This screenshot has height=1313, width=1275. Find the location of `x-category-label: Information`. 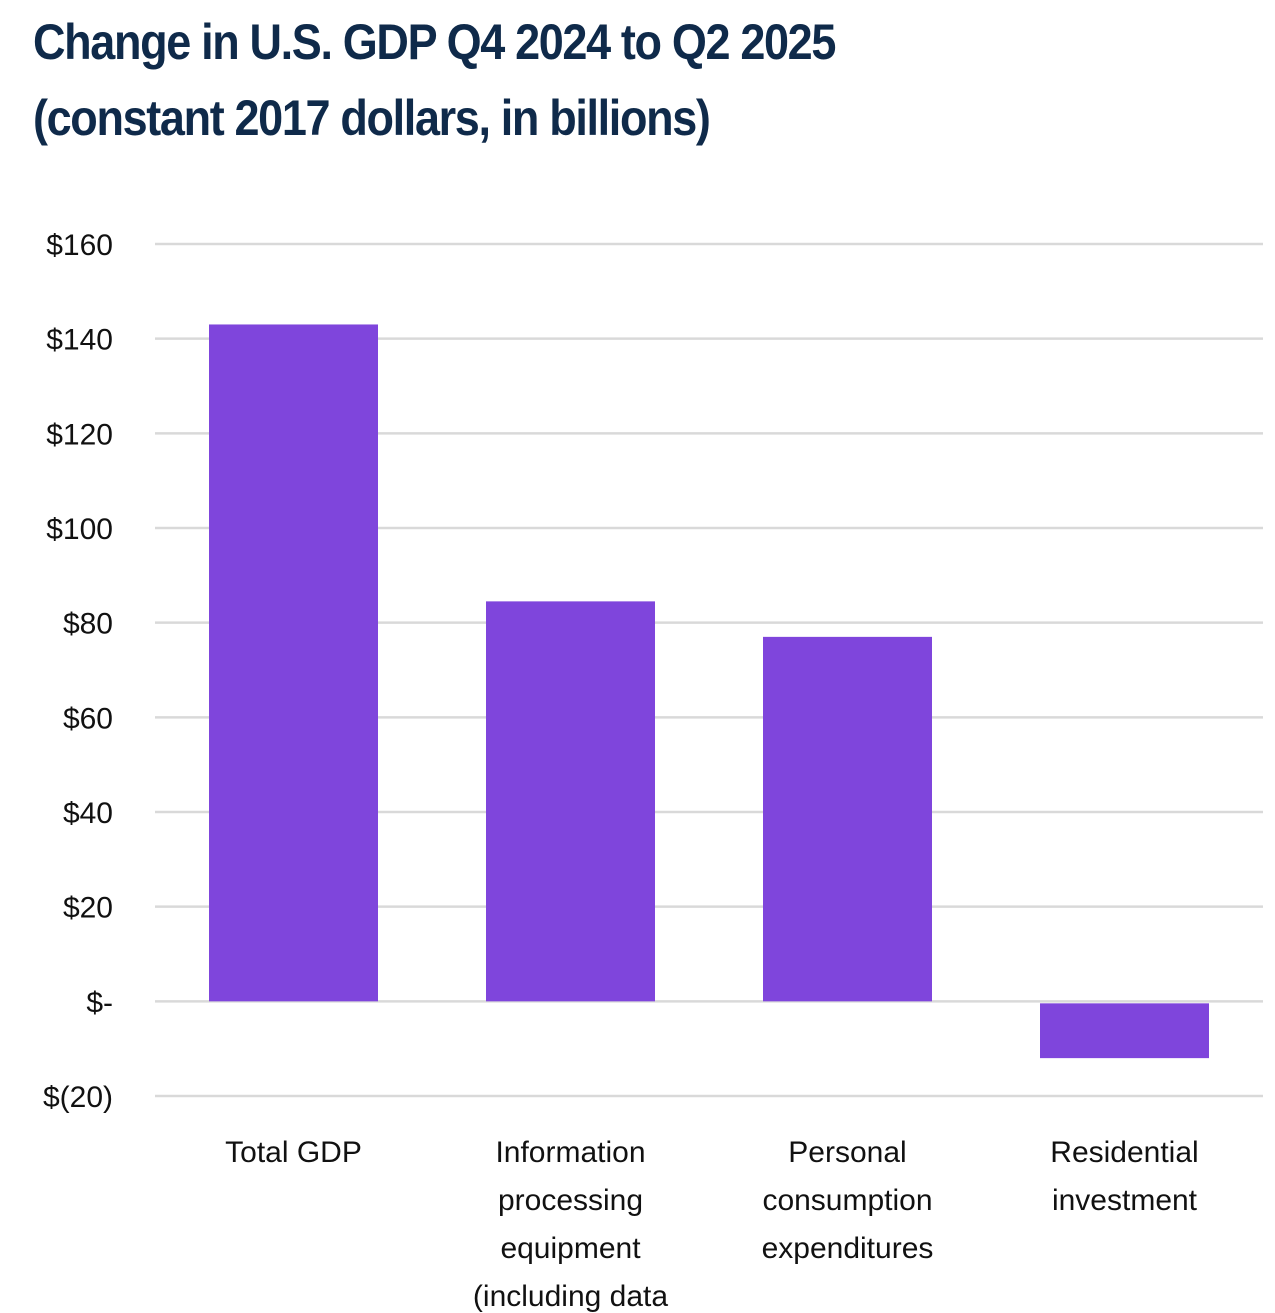

x-category-label: Information is located at coordinates (570, 1152).